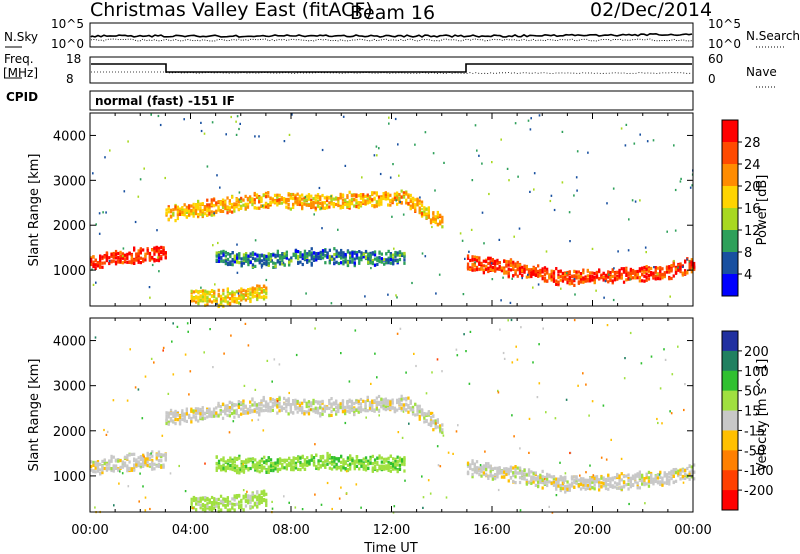 The width and height of the screenshot is (800, 554). Describe the element at coordinates (724, 24) in the screenshot. I see `nsearch-tick-top: 10^5` at that location.